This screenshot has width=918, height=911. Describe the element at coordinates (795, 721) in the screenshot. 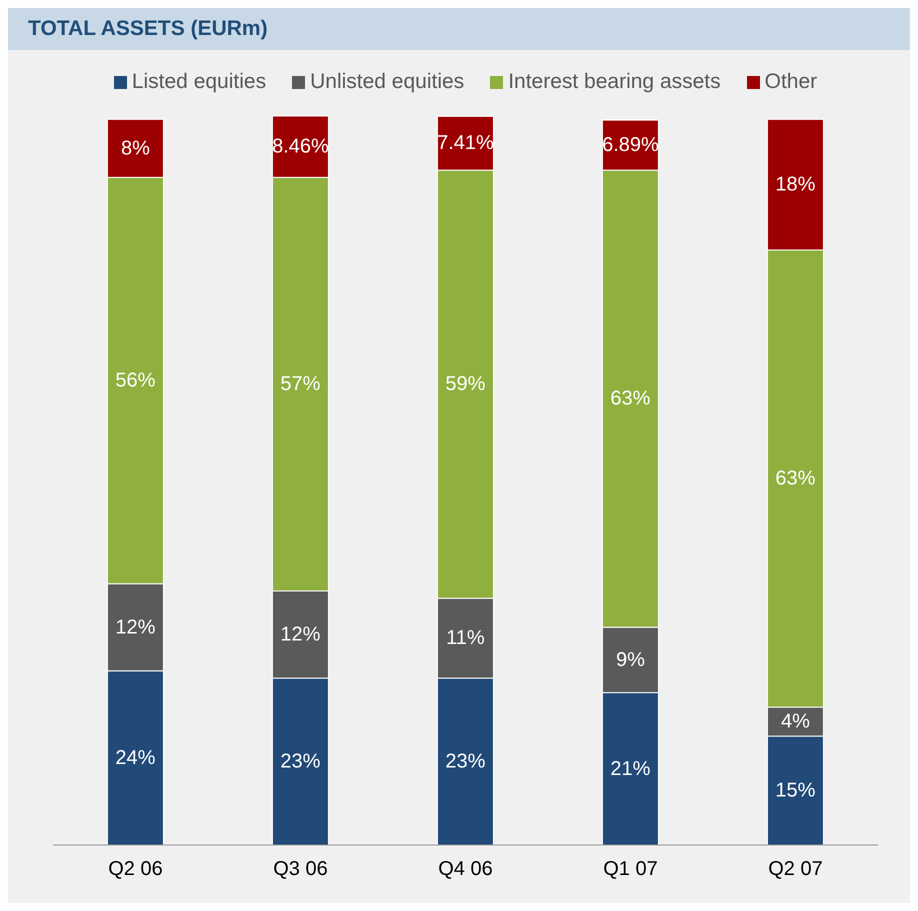

I see `data-label: 4%` at that location.